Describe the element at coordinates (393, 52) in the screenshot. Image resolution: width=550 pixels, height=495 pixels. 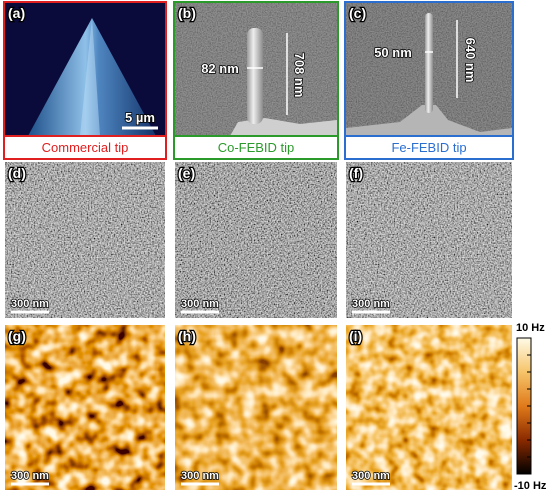
I see `annotation: 50 nm` at that location.